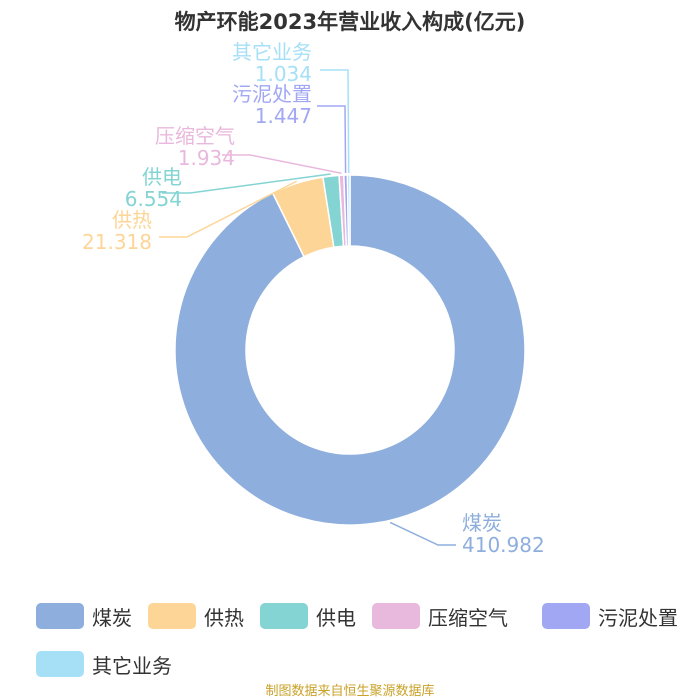 The height and width of the screenshot is (700, 700). I want to click on slice-label-1: 供热, so click(132, 220).